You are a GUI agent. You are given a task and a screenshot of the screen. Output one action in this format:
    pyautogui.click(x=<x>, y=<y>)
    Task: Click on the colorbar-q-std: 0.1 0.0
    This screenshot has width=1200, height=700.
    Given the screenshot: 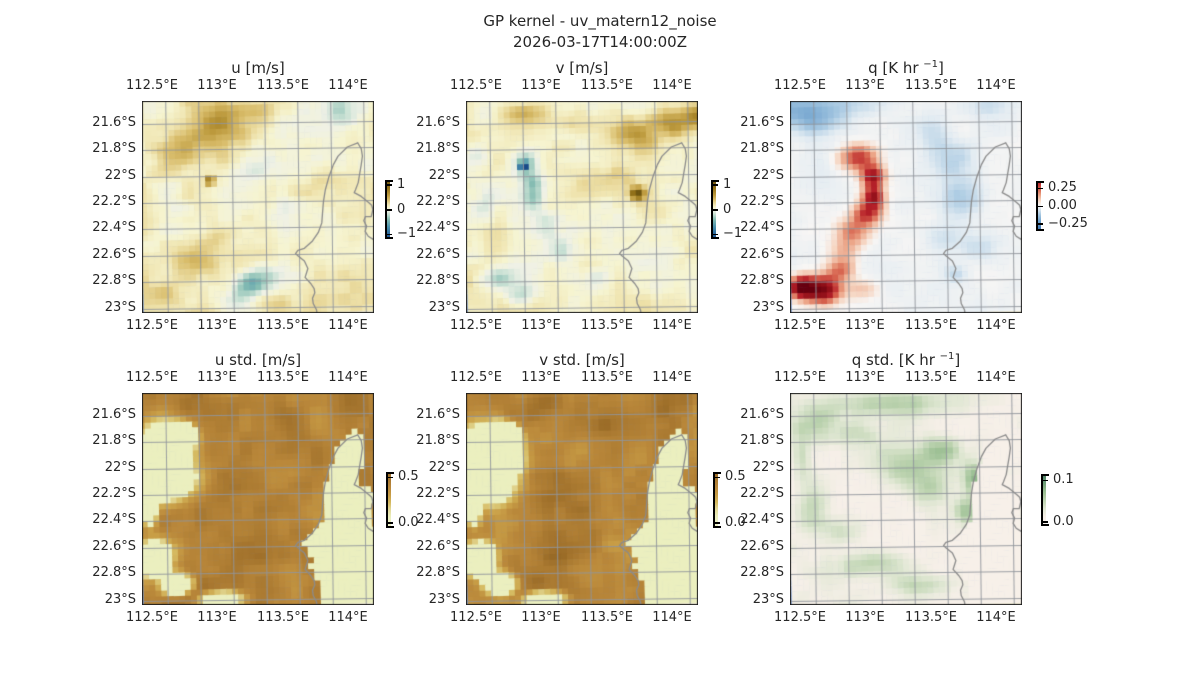 What is the action you would take?
    pyautogui.click(x=1070, y=500)
    